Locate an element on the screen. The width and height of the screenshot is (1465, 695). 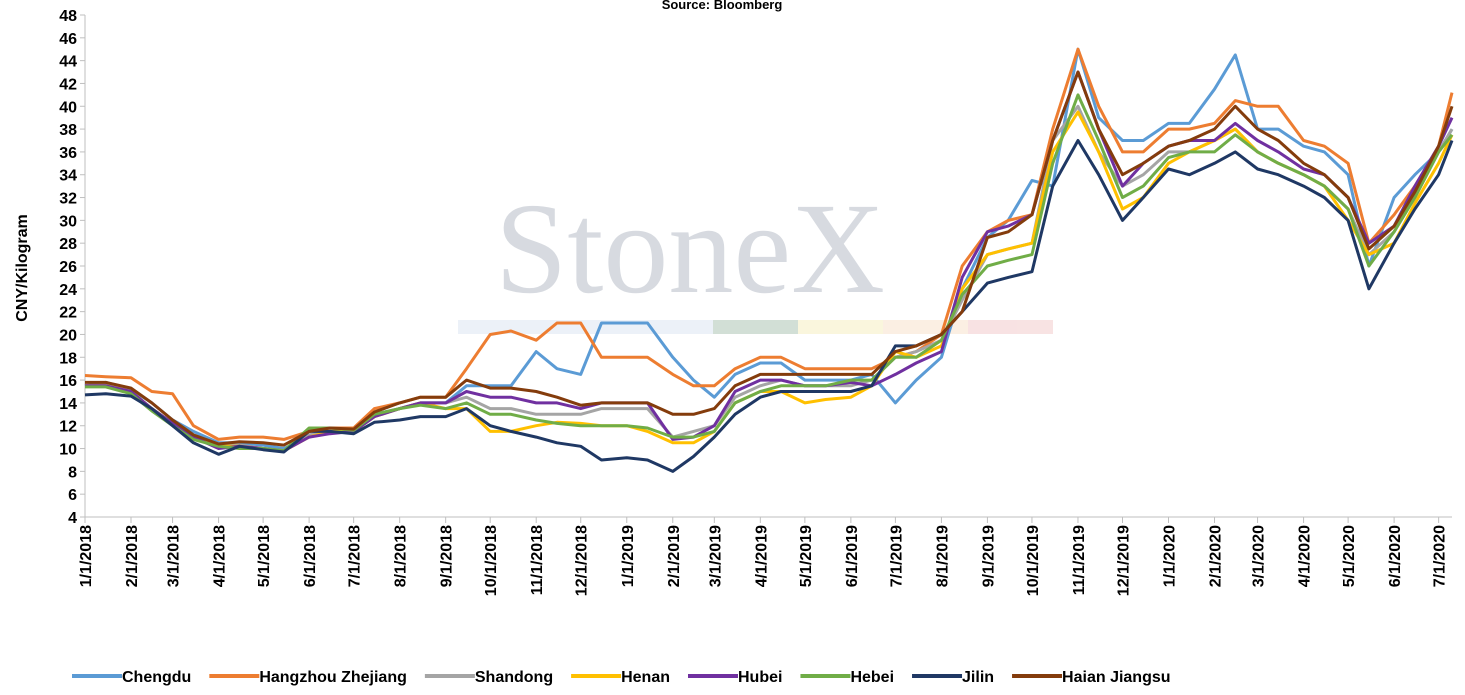
y-tick-label: 32 is located at coordinates (68, 199).